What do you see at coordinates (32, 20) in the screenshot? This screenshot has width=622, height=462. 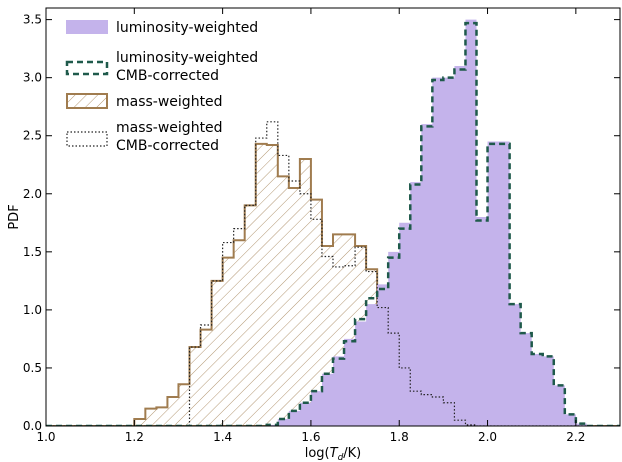 I see `y-tick-label: 3.5` at bounding box center [32, 20].